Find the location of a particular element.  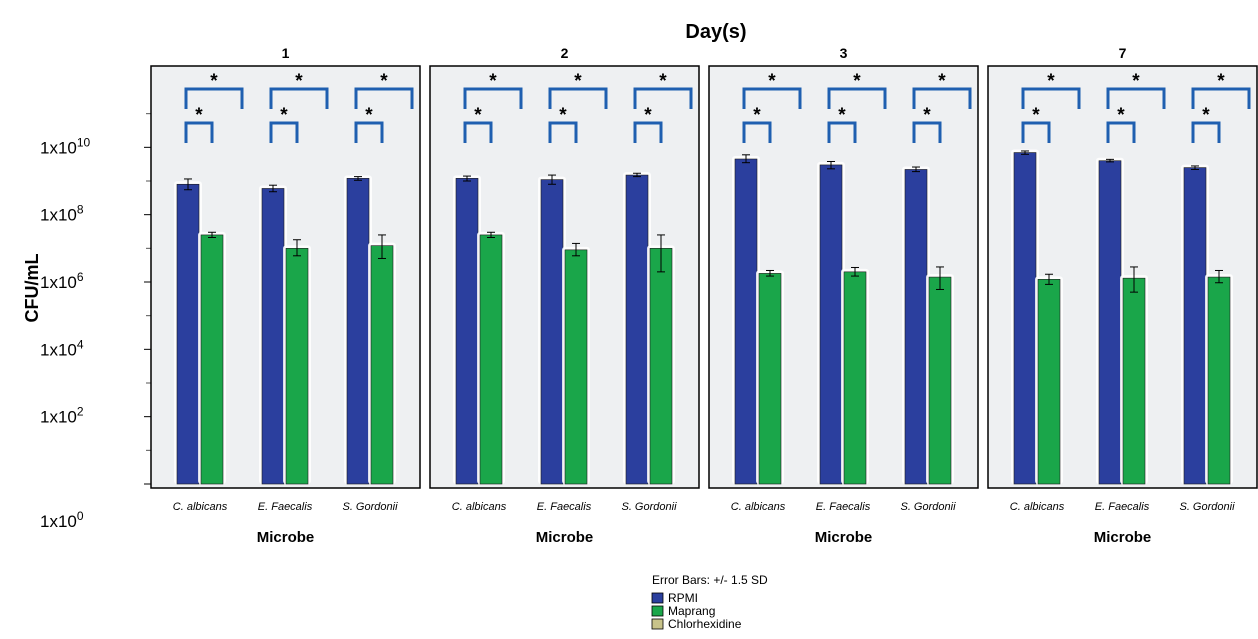

legend-label-rpmi: RPMI is located at coordinates (683, 598).